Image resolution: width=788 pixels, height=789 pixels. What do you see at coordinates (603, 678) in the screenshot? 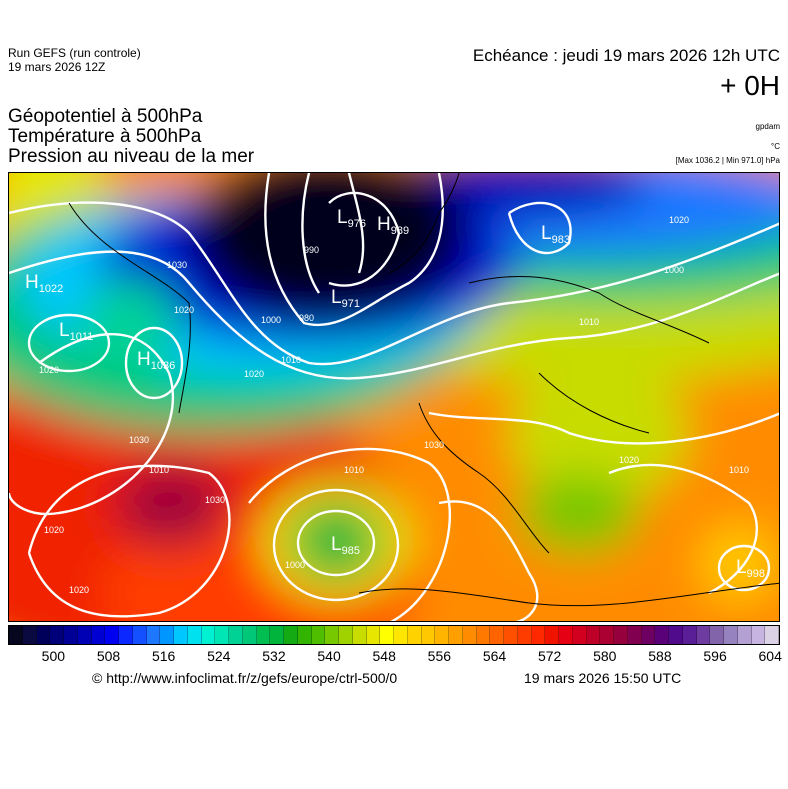
I see `generated-time: 19 mars 2026 15:50 UTC` at bounding box center [603, 678].